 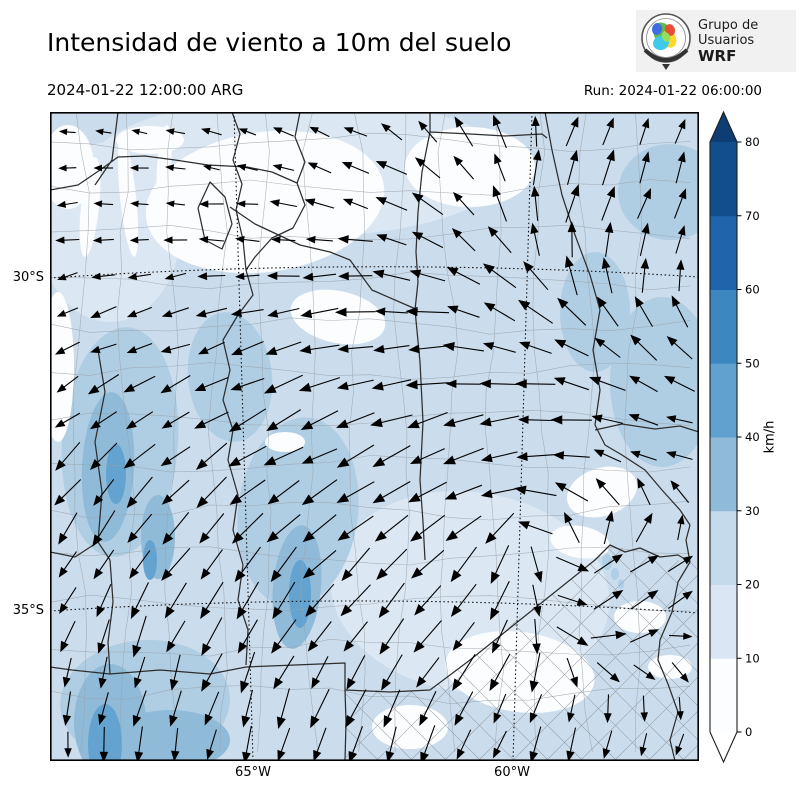 I want to click on colorbar: 0 10 20 30 40 50 60 70 80, so click(x=734, y=437).